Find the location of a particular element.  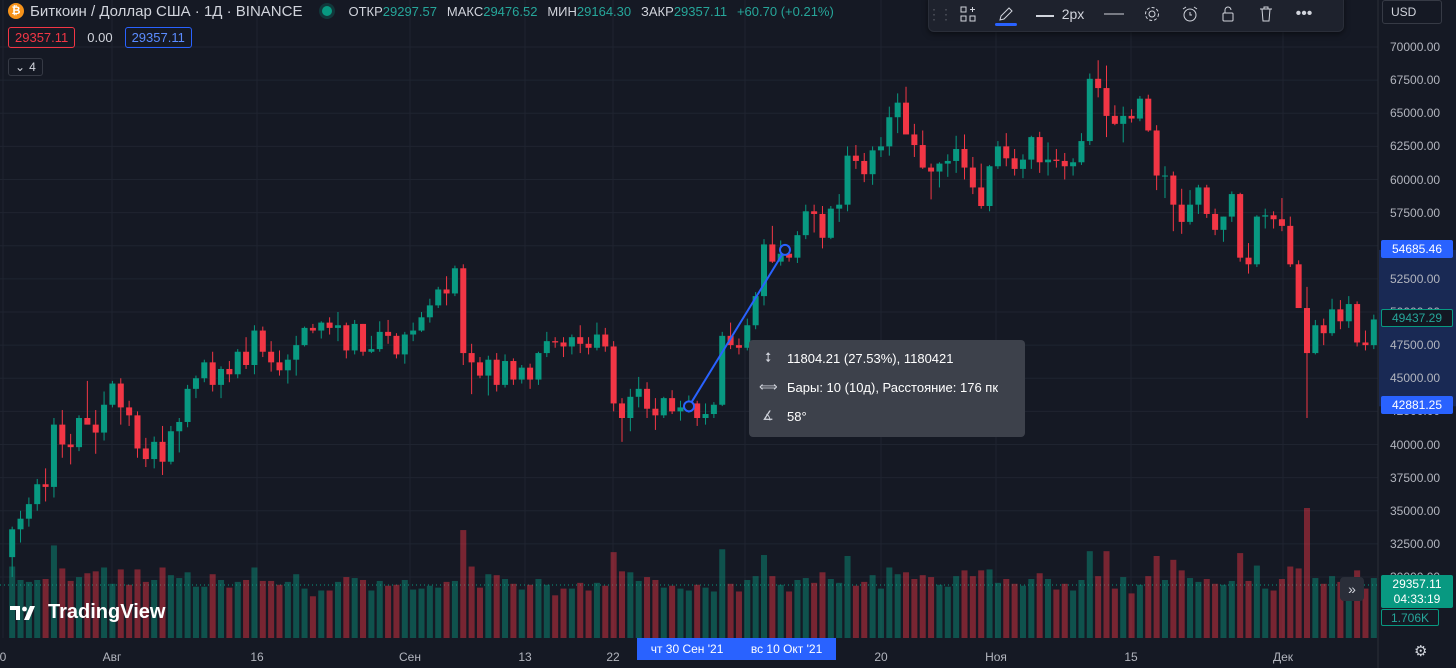

chart-settings-icon: ⚙ is located at coordinates (1421, 651).